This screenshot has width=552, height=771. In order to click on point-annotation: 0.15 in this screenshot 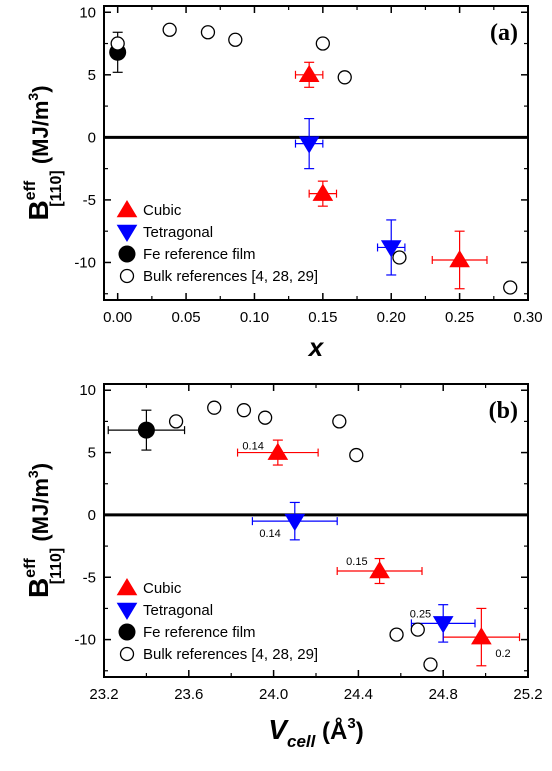, I will do `click(356, 562)`.